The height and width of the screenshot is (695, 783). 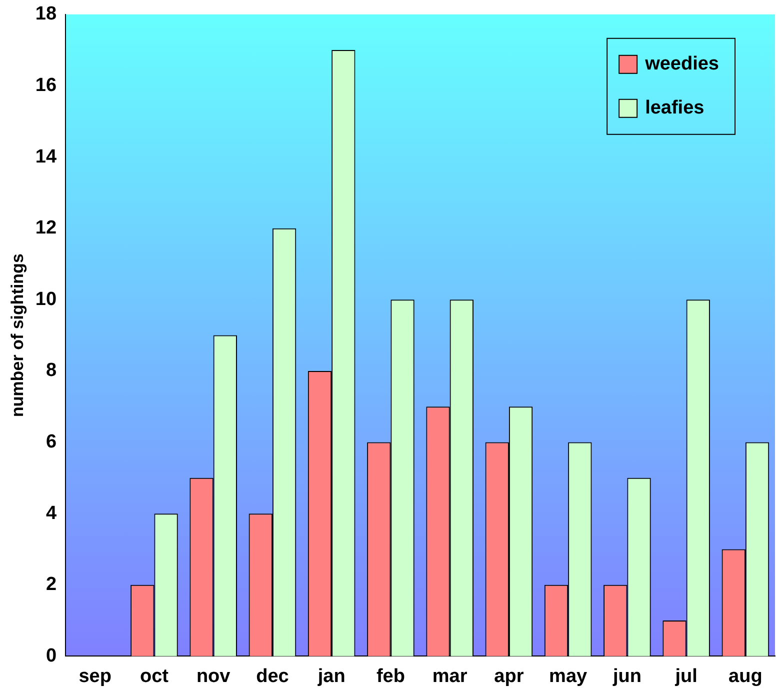 I want to click on x-tick-label: jan, so click(x=331, y=676).